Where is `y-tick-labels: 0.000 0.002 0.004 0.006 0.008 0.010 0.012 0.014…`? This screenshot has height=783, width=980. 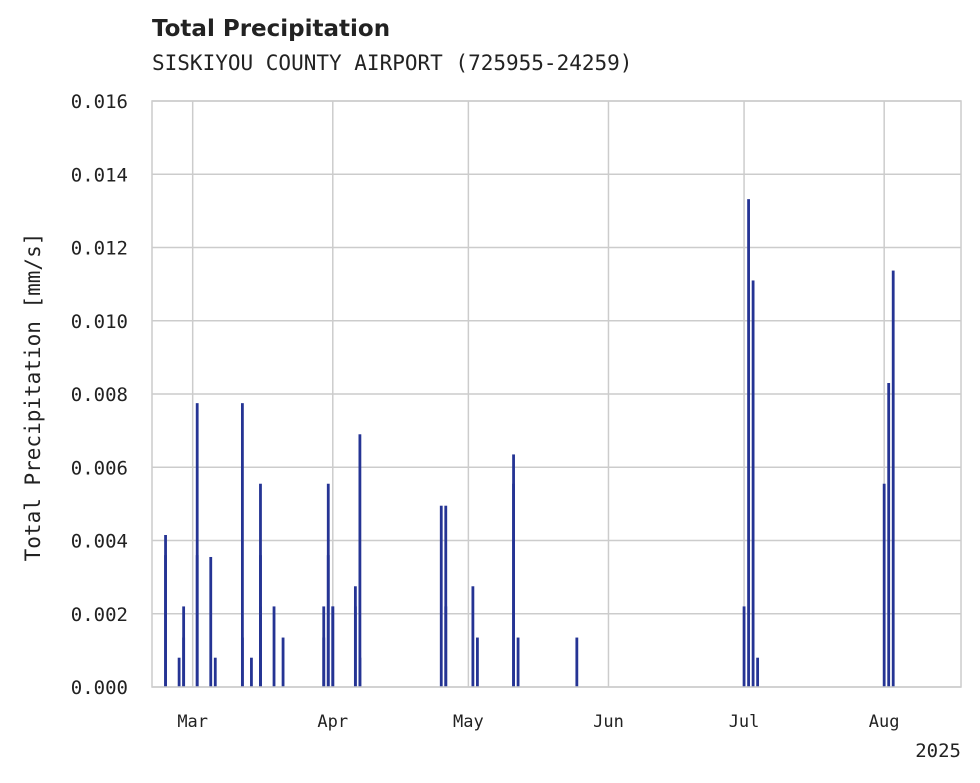
y-tick-labels: 0.000 0.002 0.004 0.006 0.008 0.010 0.012 0.014… is located at coordinates (99, 395).